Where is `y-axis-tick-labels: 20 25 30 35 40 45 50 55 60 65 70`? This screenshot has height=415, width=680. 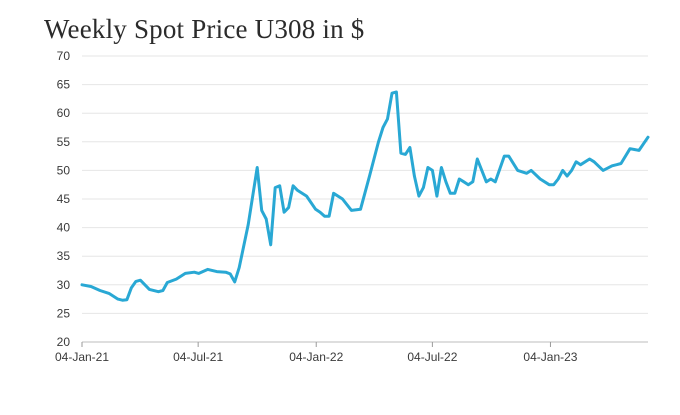
y-axis-tick-labels: 20 25 30 35 40 45 50 55 60 65 70 is located at coordinates (64, 199).